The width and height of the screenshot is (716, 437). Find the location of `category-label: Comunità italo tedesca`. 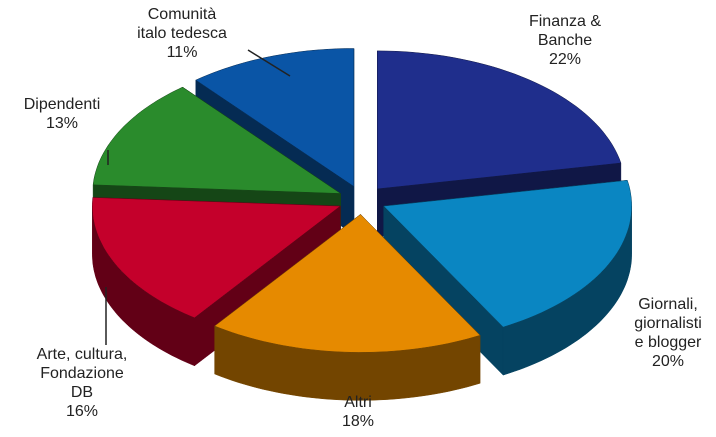

category-label: Comunità italo tedesca is located at coordinates (182, 24).